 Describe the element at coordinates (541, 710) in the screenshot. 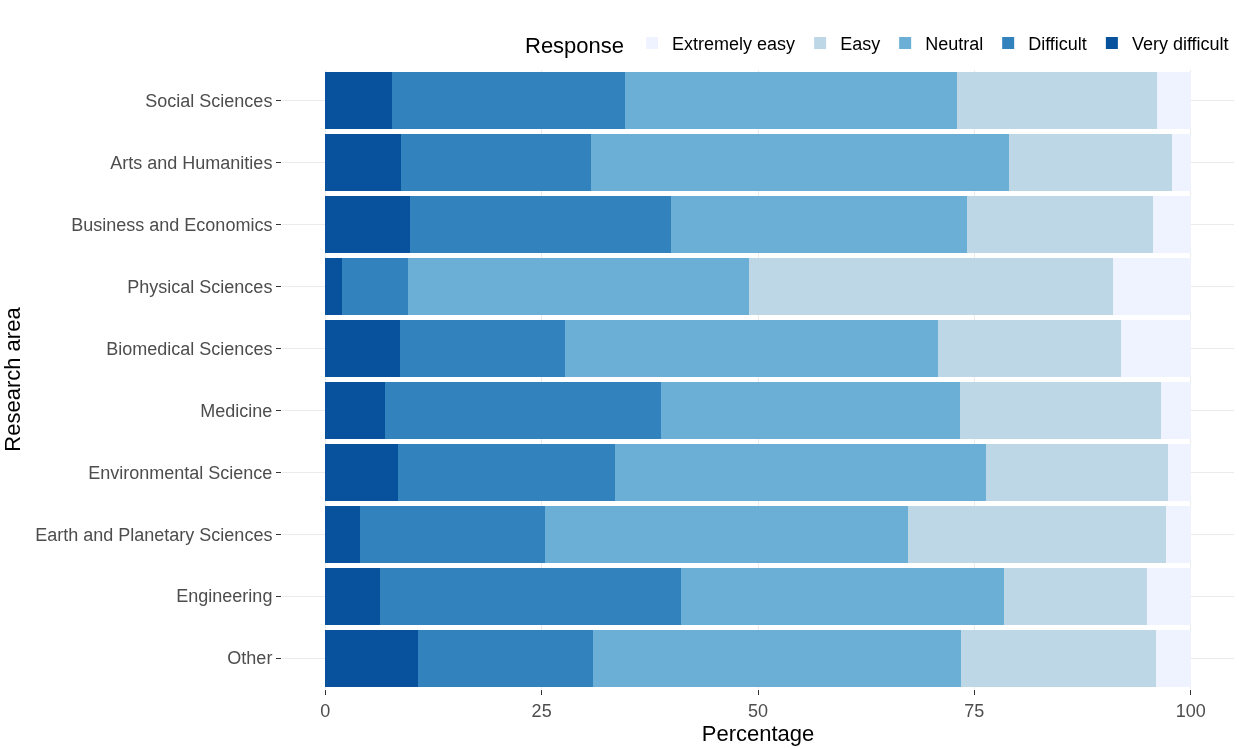

I see `x-tick-label: 25` at that location.